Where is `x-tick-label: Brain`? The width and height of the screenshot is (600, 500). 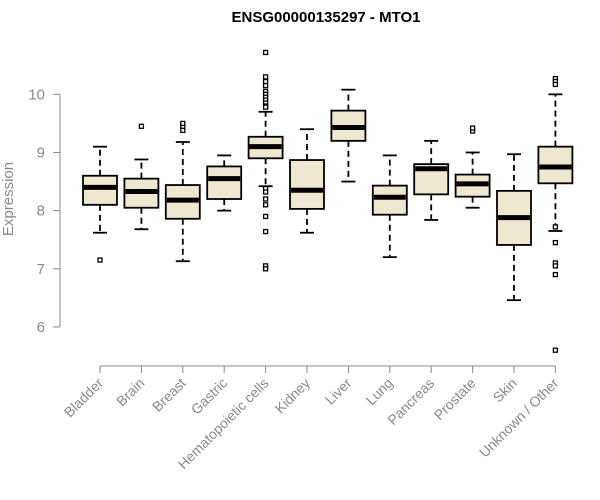 x-tick-label: Brain is located at coordinates (130, 392).